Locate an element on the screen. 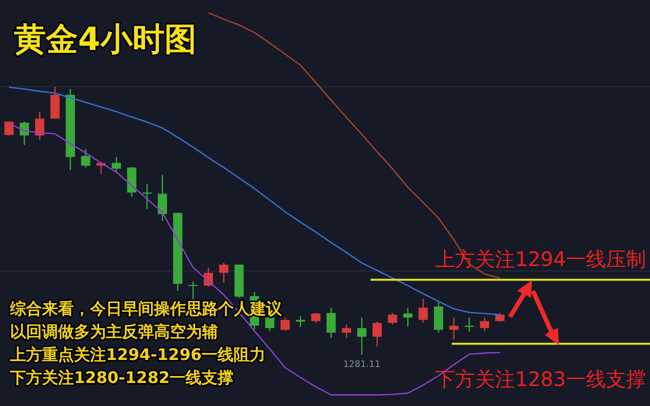 This screenshot has width=650, height=406. text: 黄金4小时图 is located at coordinates (105, 39).